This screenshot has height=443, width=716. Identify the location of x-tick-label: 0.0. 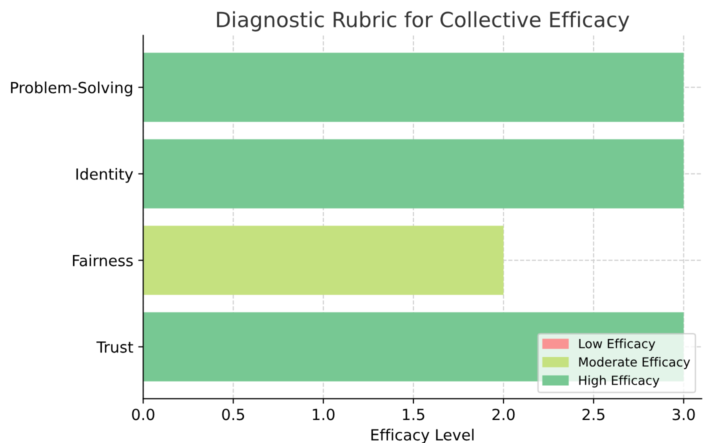
(143, 414).